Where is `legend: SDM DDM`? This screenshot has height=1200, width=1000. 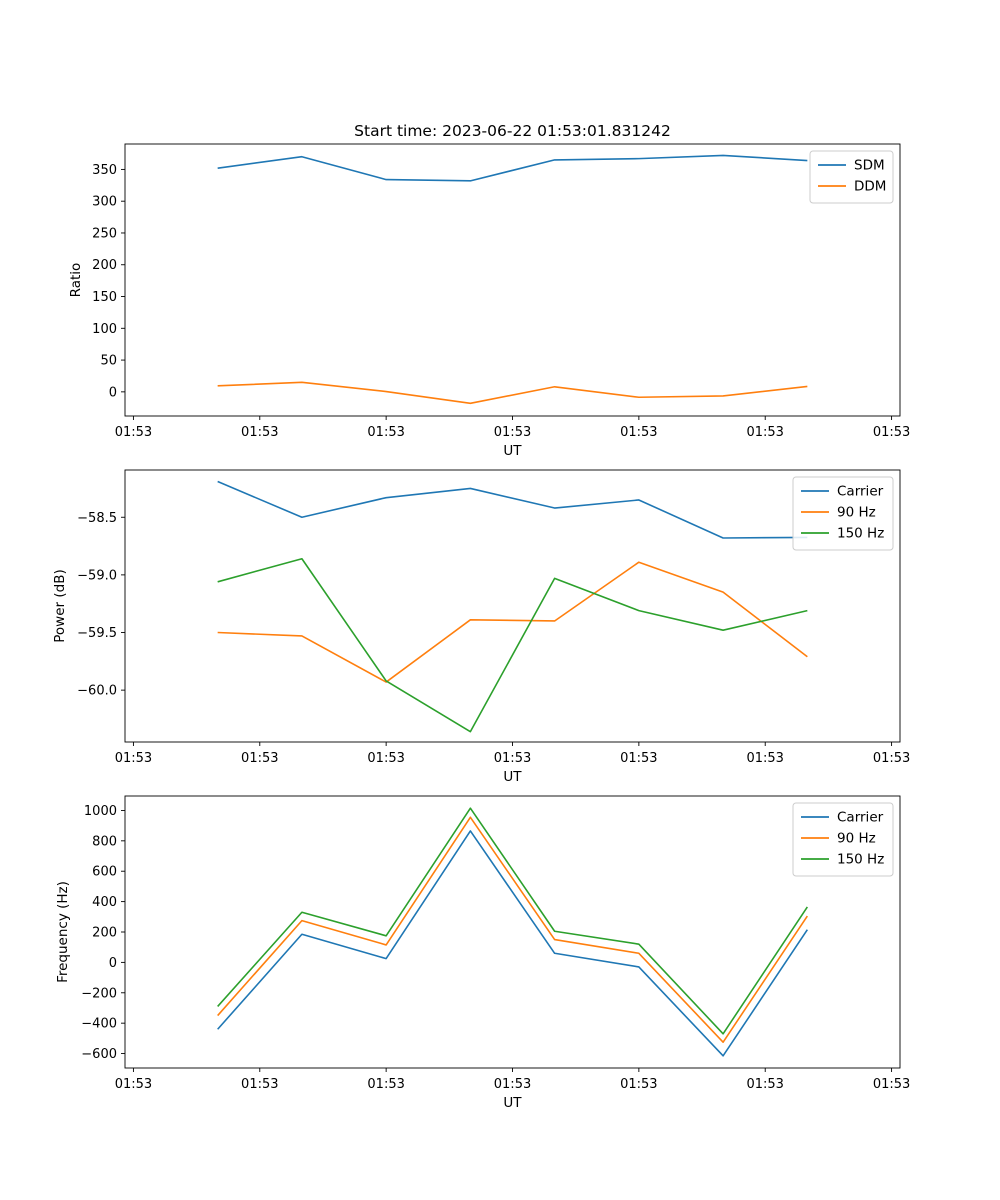 legend: SDM DDM is located at coordinates (851, 177).